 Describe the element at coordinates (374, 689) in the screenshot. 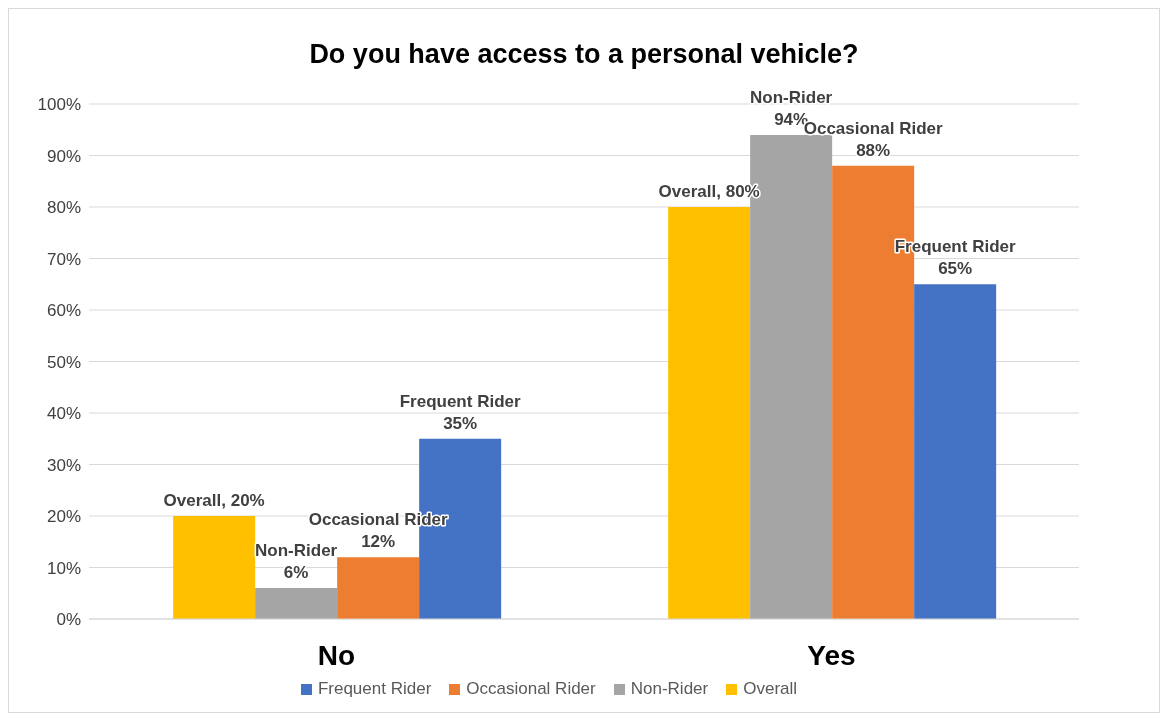

I see `legend-label: Frequent Rider` at that location.